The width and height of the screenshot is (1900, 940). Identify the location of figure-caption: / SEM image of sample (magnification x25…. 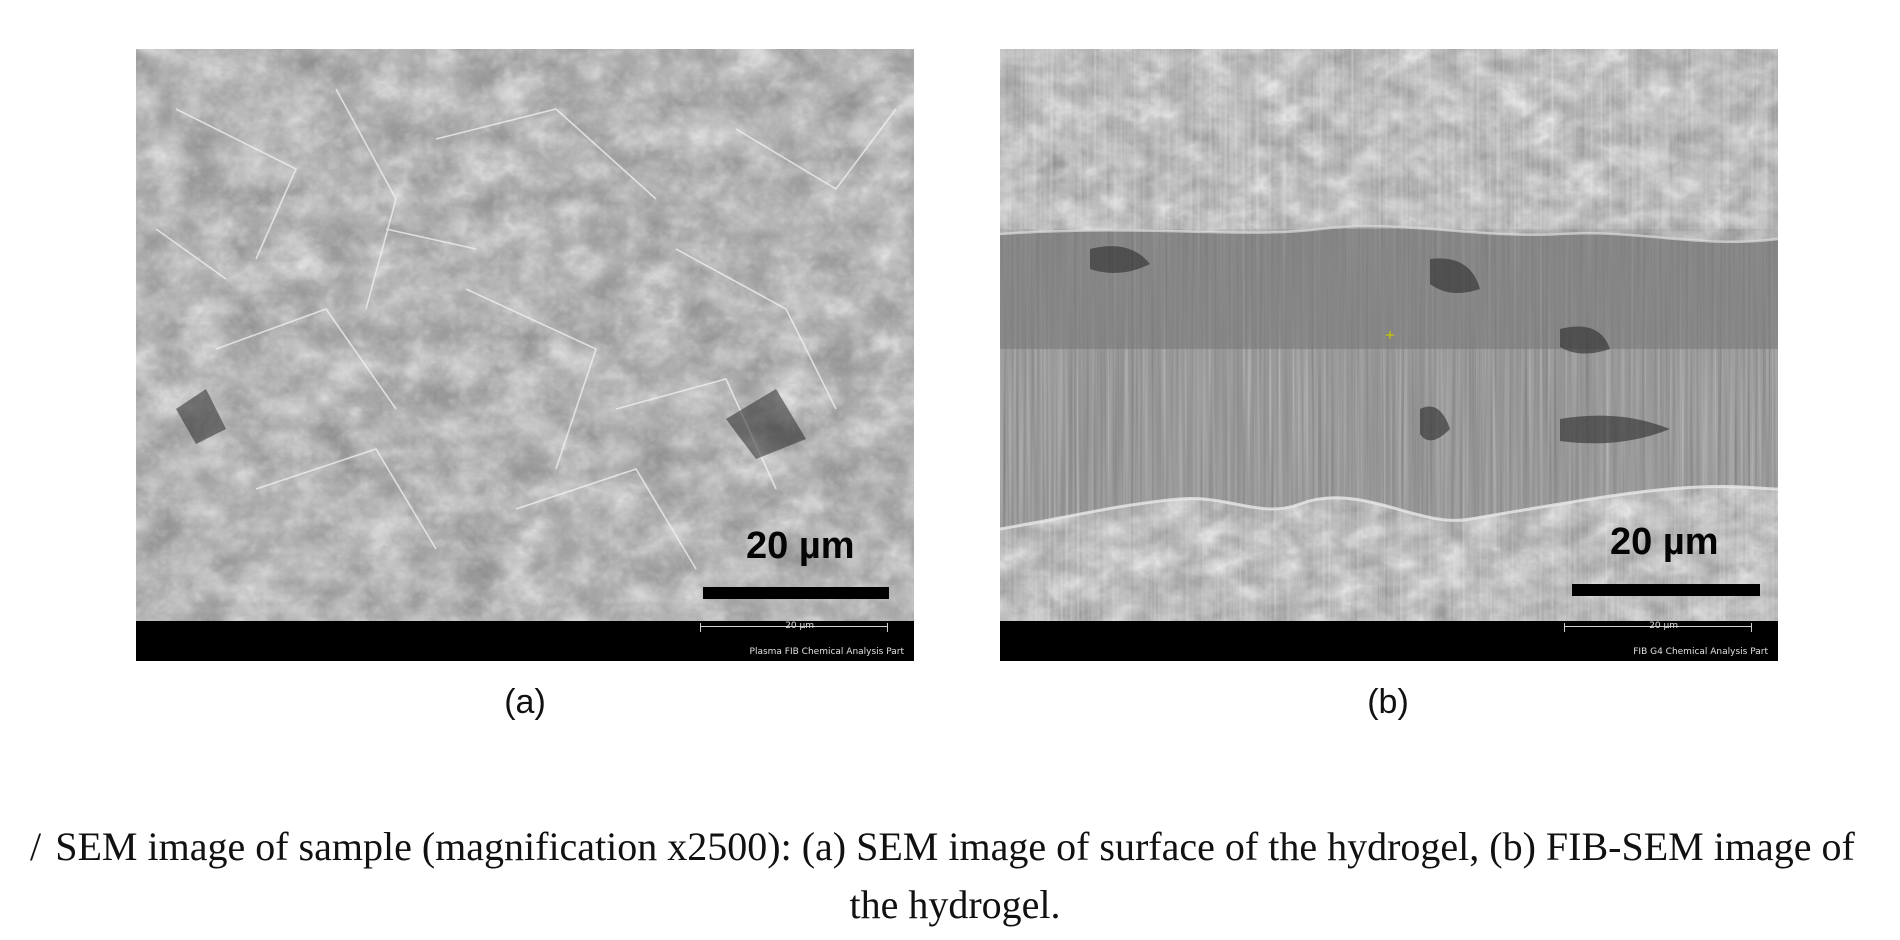
(955, 876).